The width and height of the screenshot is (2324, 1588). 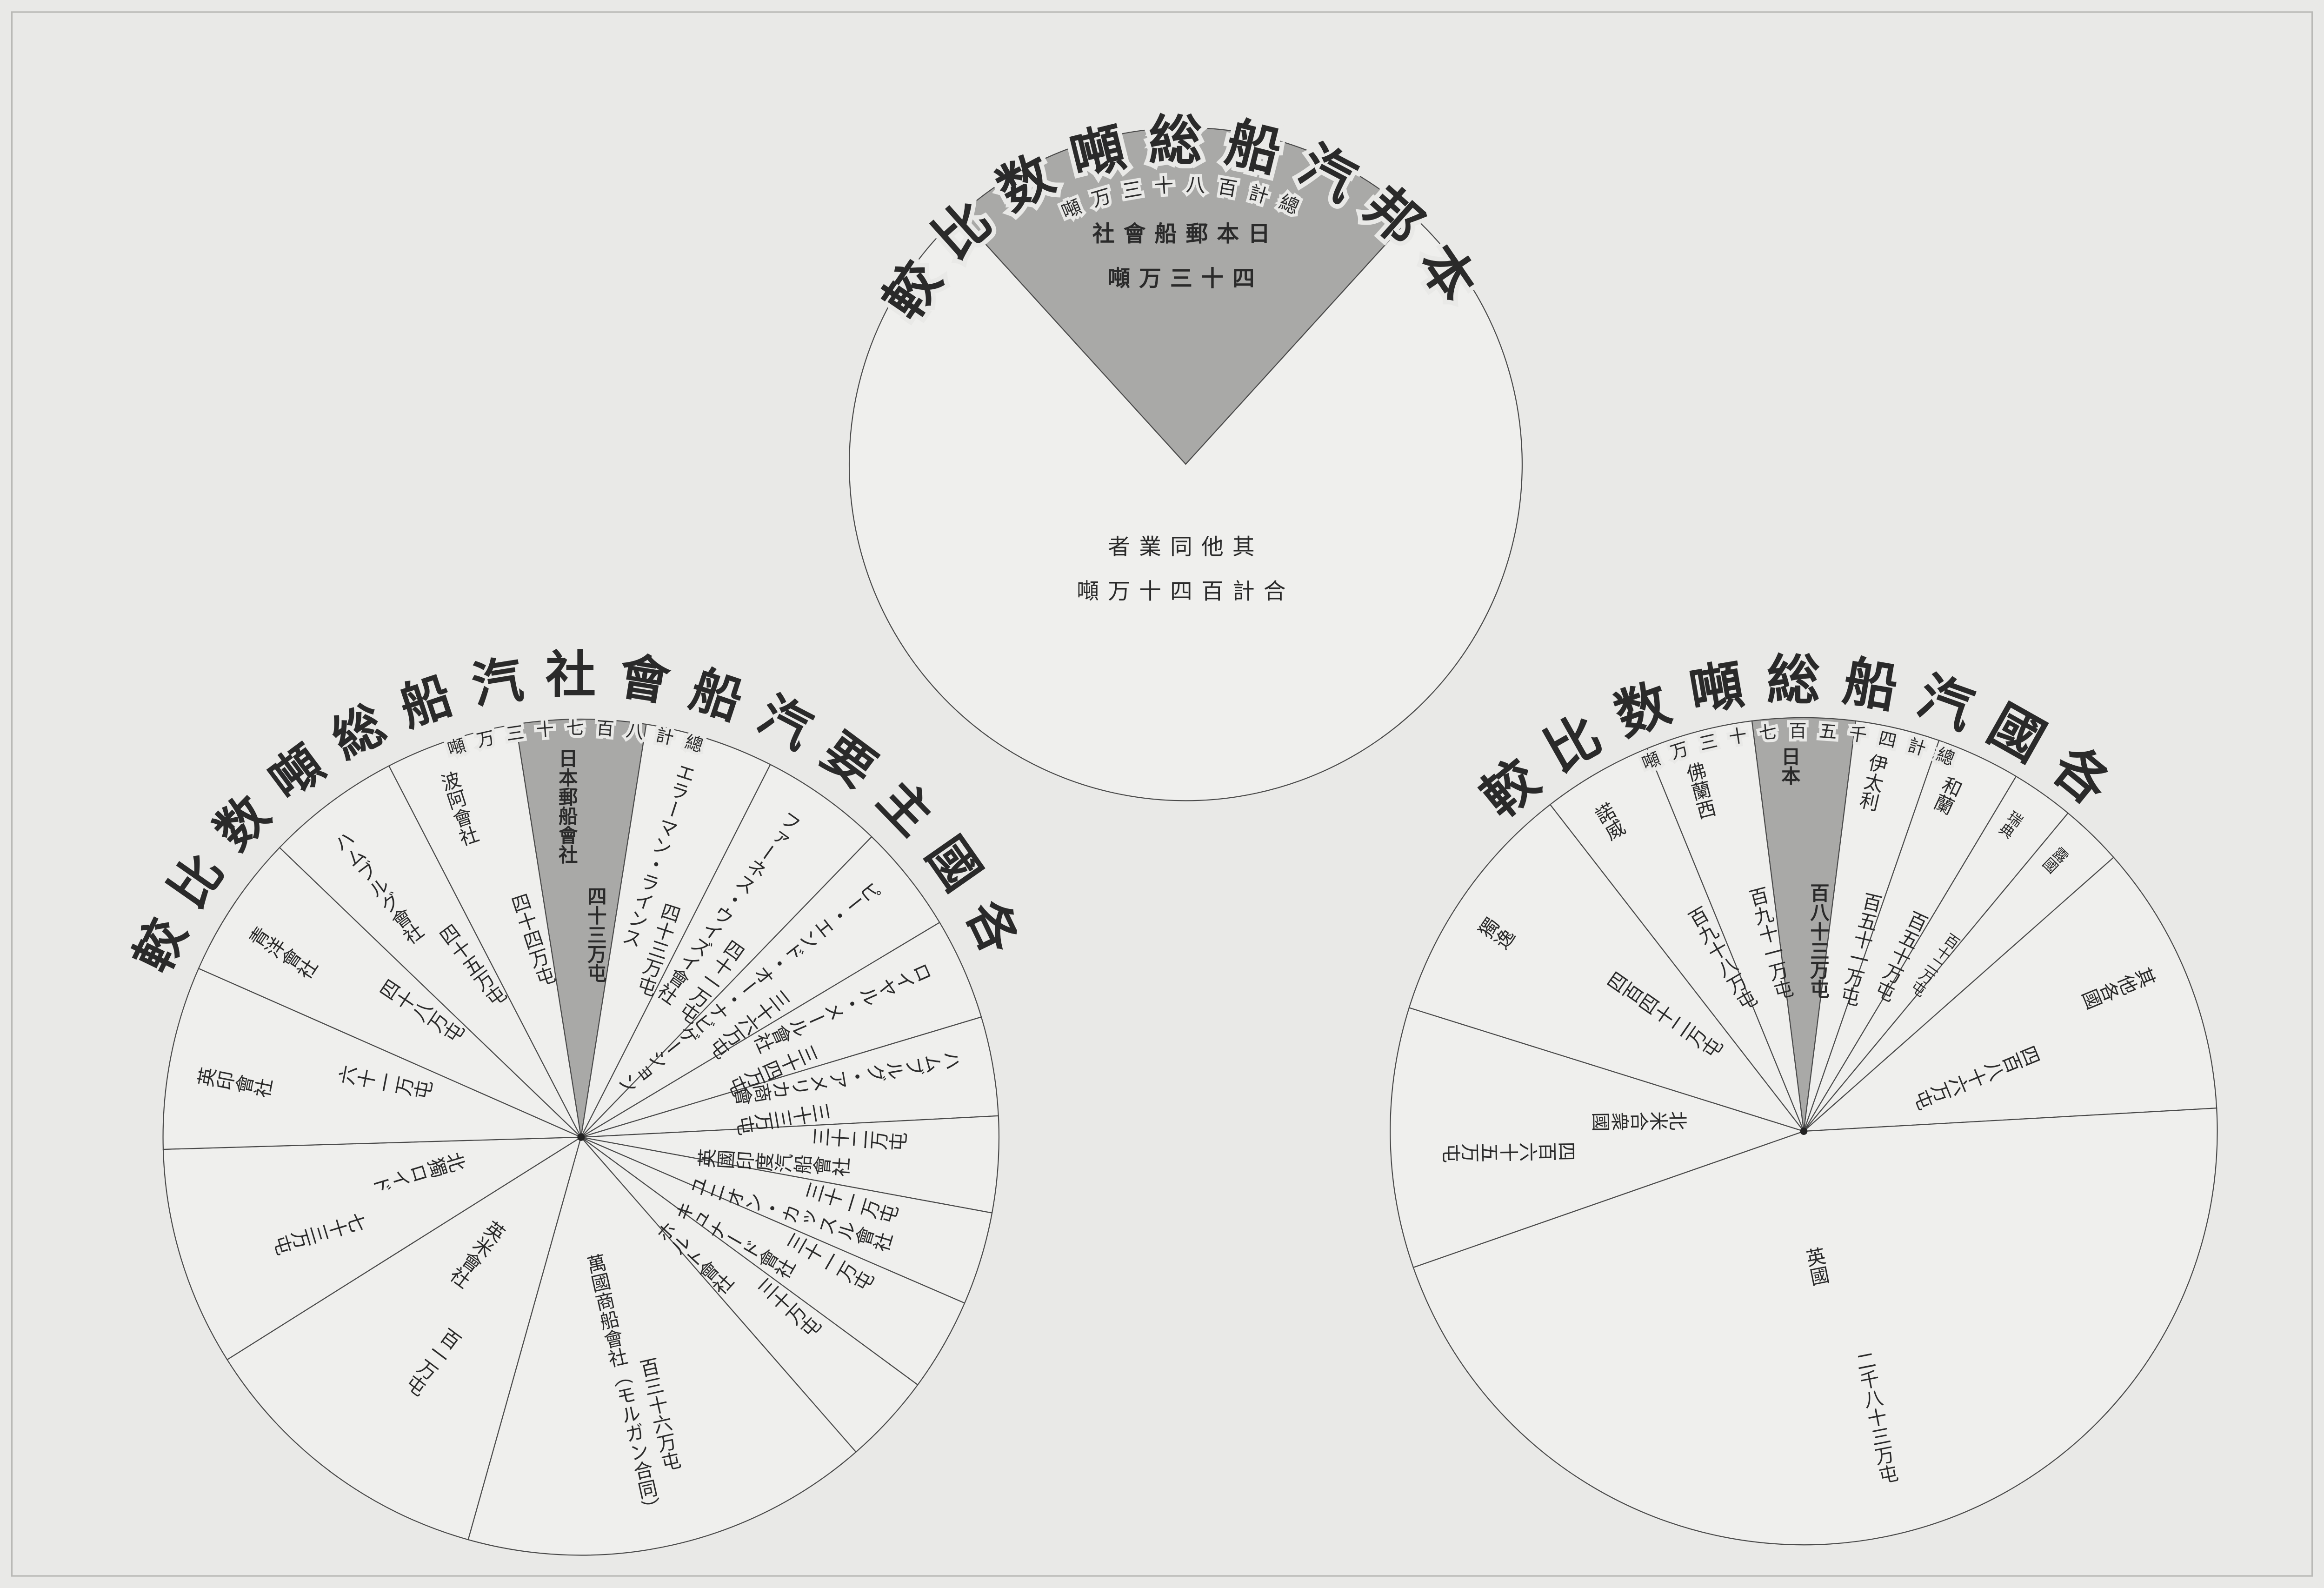 I want to click on value-label: 四十三万噸, so click(x=1186, y=279).